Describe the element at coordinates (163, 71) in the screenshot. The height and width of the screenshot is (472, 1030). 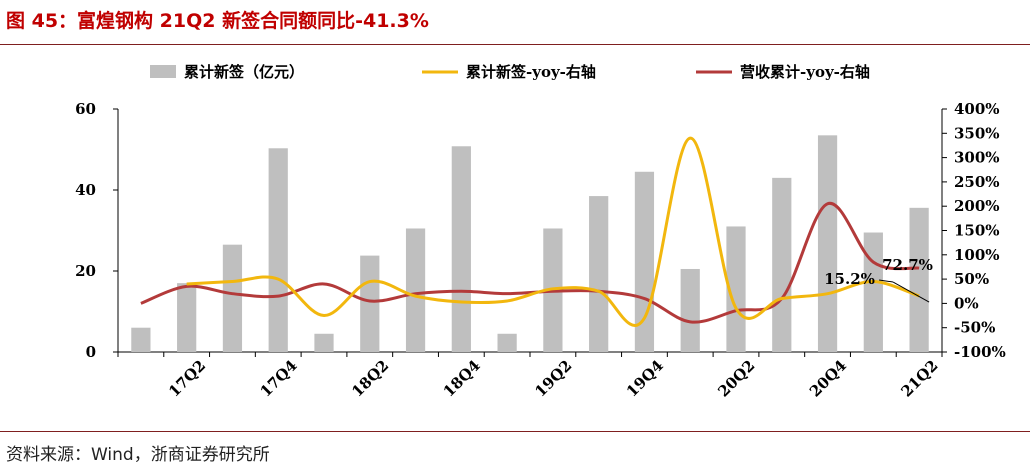
I see `legend-bar-swatch` at that location.